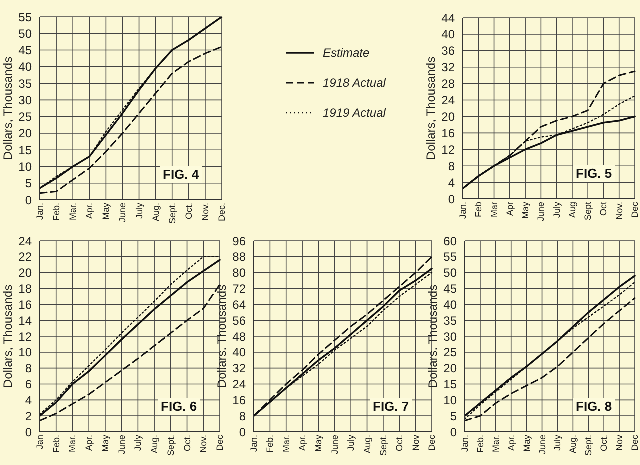 This screenshot has height=465, width=640. I want to click on legend-label: Estimate, so click(346, 53).